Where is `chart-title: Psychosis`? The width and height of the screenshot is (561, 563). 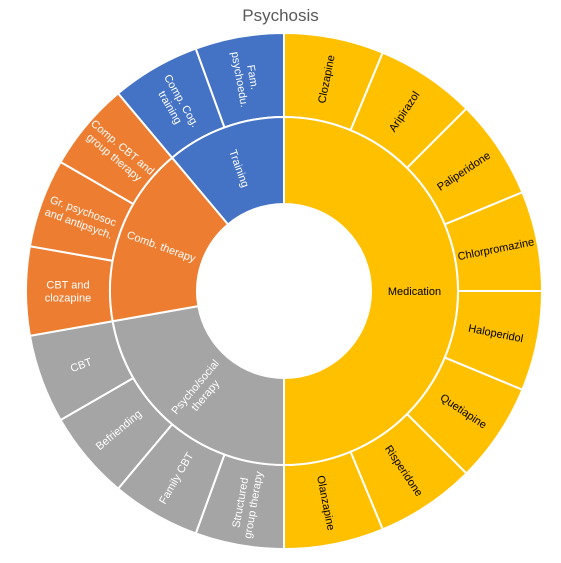 chart-title: Psychosis is located at coordinates (280, 15).